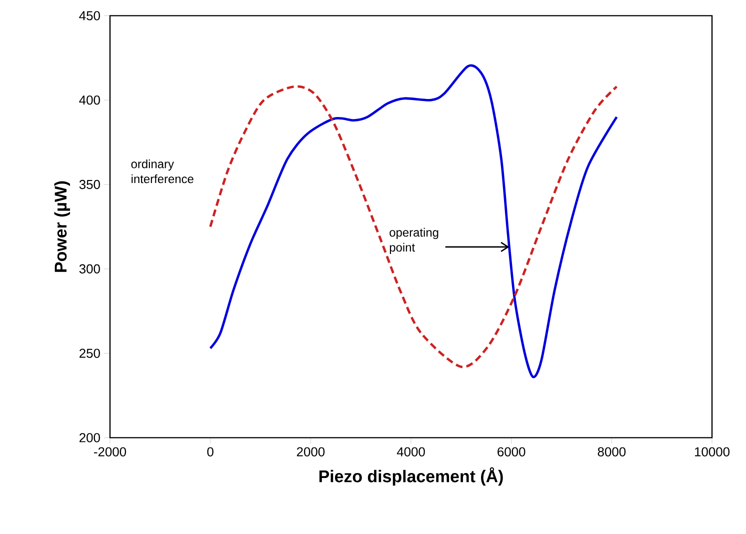 This screenshot has height=534, width=746. I want to click on y-axis-title: Power (µW), so click(62, 226).